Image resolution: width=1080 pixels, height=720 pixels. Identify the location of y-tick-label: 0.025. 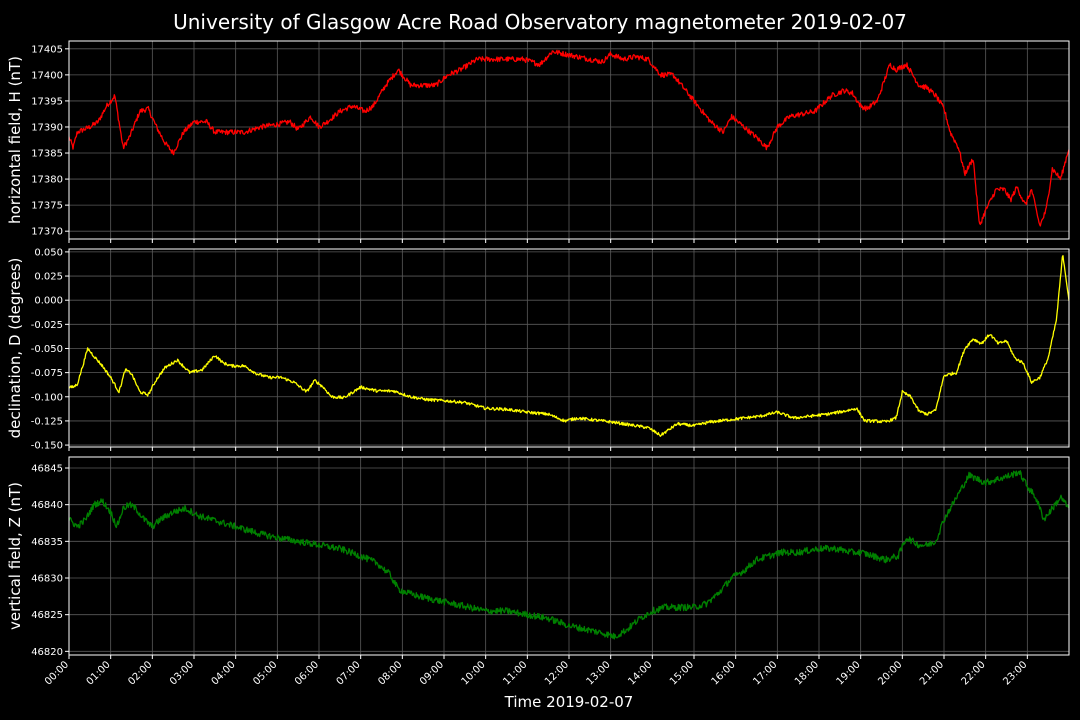
(48, 277).